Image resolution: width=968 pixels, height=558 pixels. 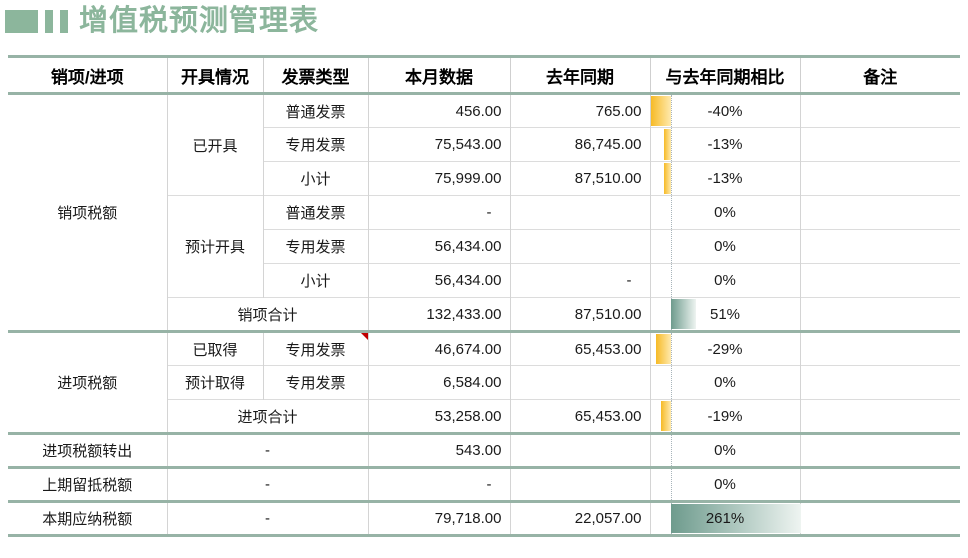 I want to click on table-row: 小计 56,434.00 - 0%, so click(x=484, y=280).